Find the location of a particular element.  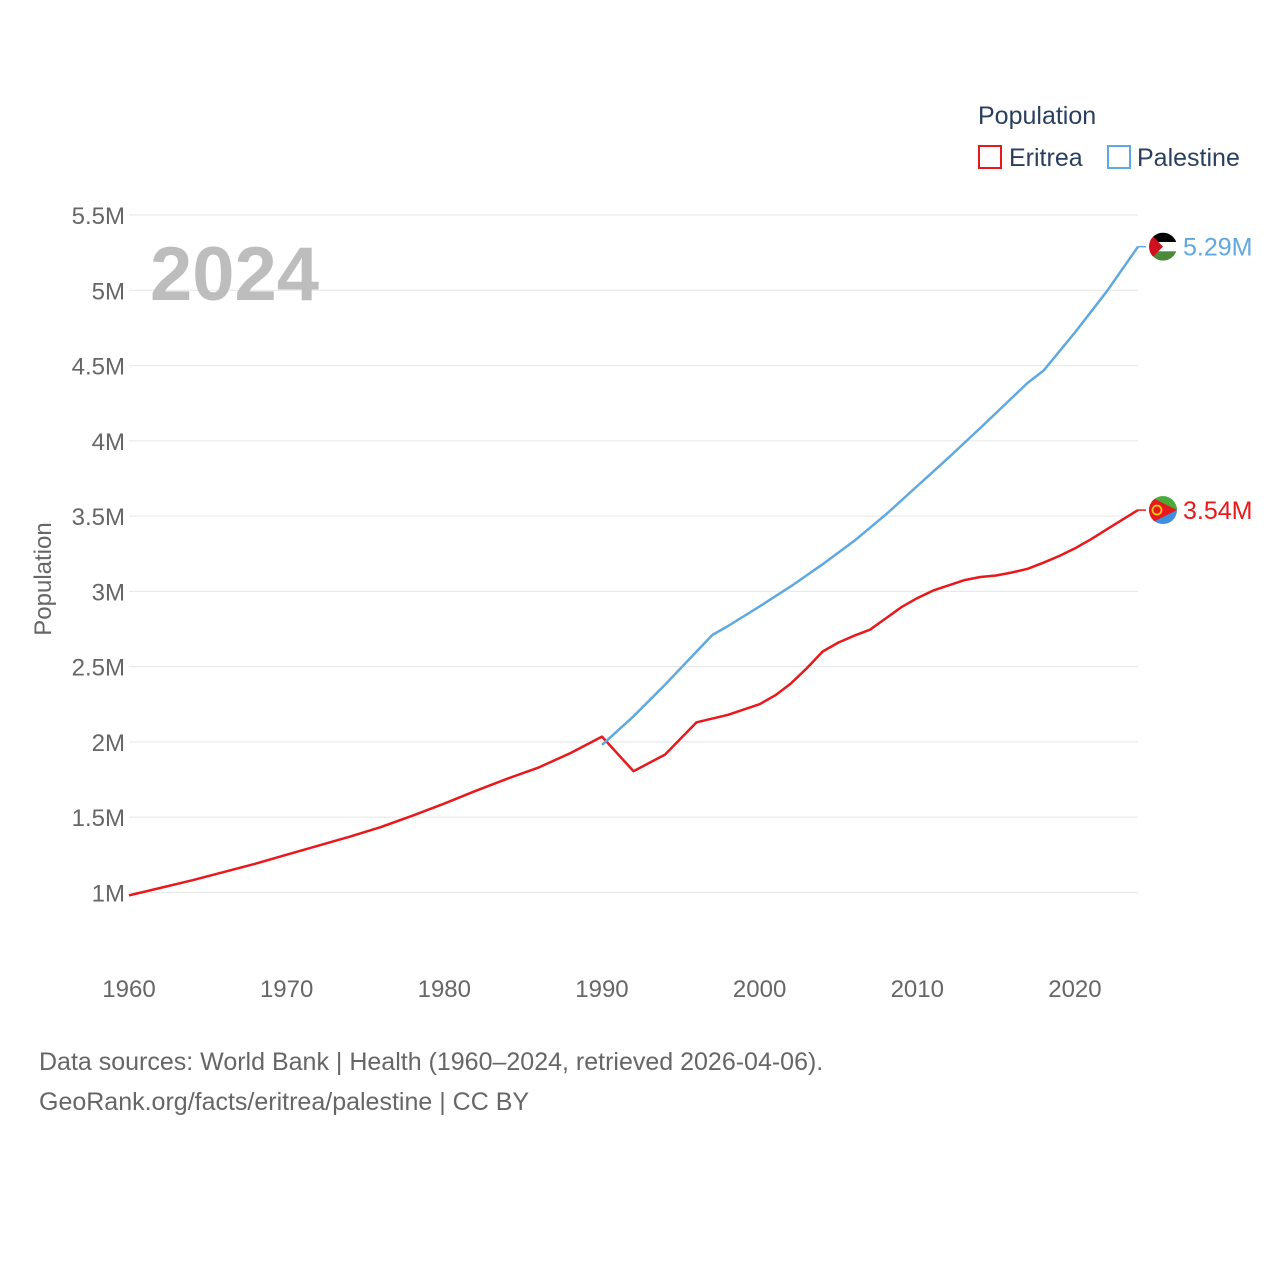

y-tick-label: 2M is located at coordinates (108, 743).